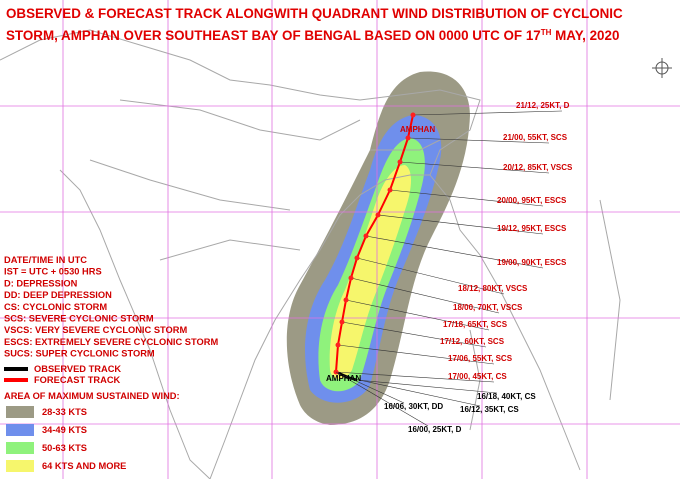  Describe the element at coordinates (532, 200) in the screenshot. I see `track-label: 20/00, 95KT, ESCS` at that location.